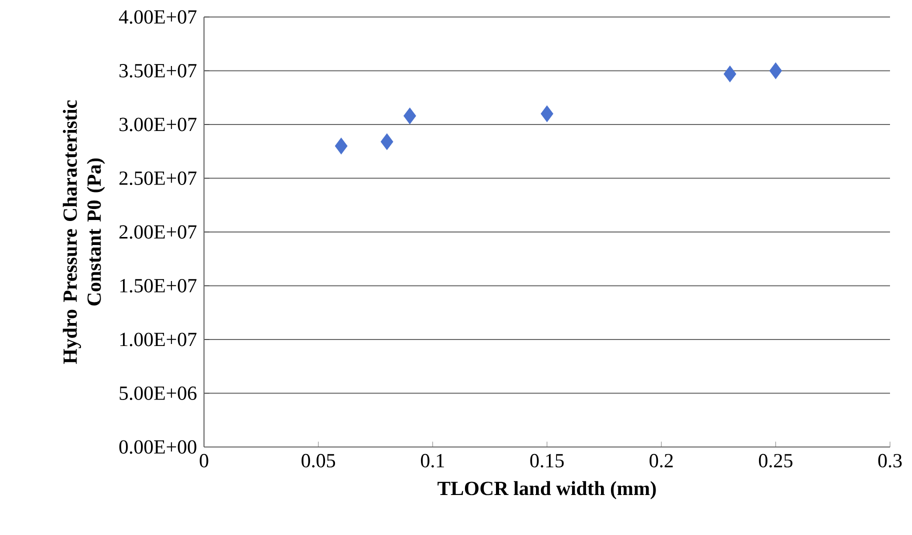 The image size is (912, 535). Describe the element at coordinates (158, 339) in the screenshot. I see `y-tick-label: 1.00E+07` at that location.